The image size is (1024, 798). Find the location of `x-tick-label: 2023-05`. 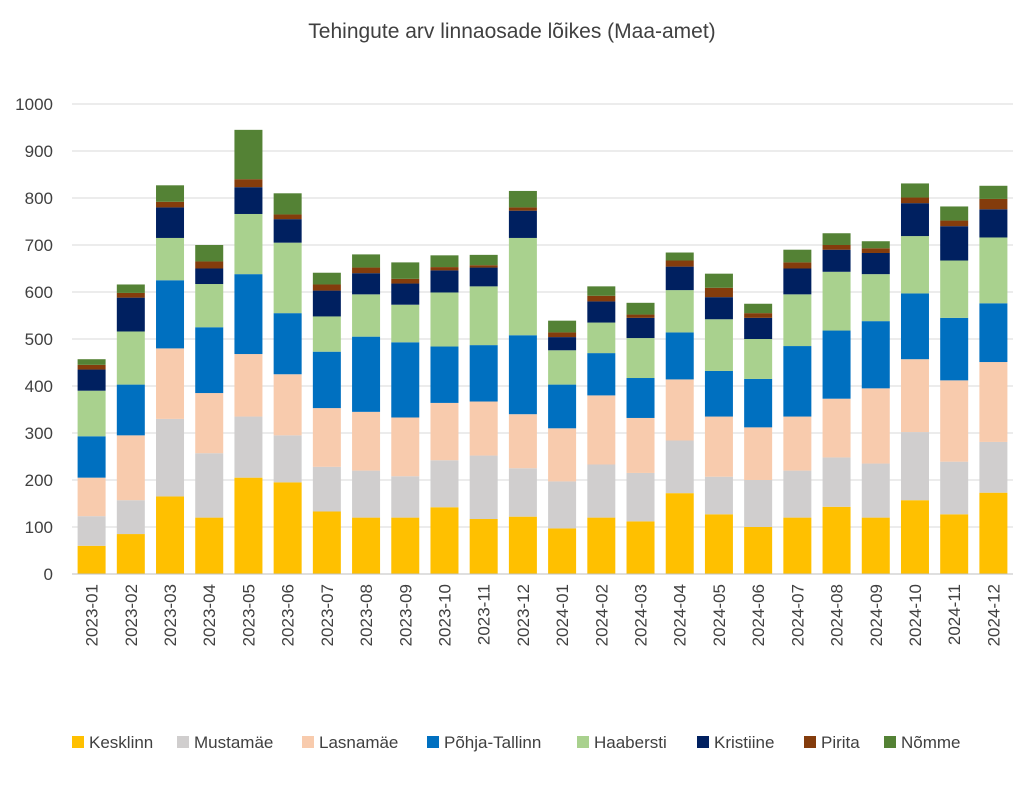

x-tick-label: 2023-05 is located at coordinates (248, 615).